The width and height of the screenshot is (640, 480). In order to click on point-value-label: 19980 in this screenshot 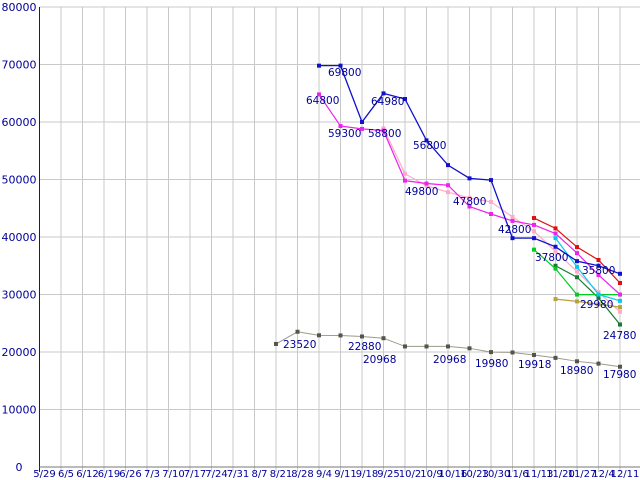, I will do `click(491, 364)`.